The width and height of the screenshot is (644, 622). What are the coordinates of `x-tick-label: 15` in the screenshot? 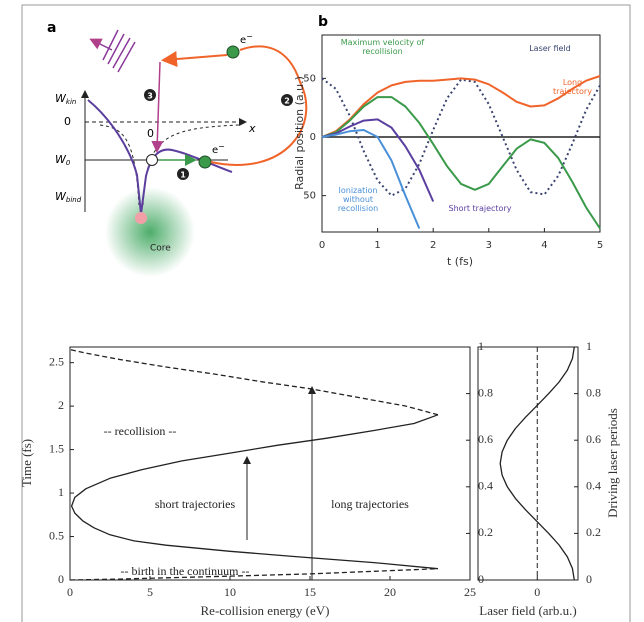 It's located at (310, 592).